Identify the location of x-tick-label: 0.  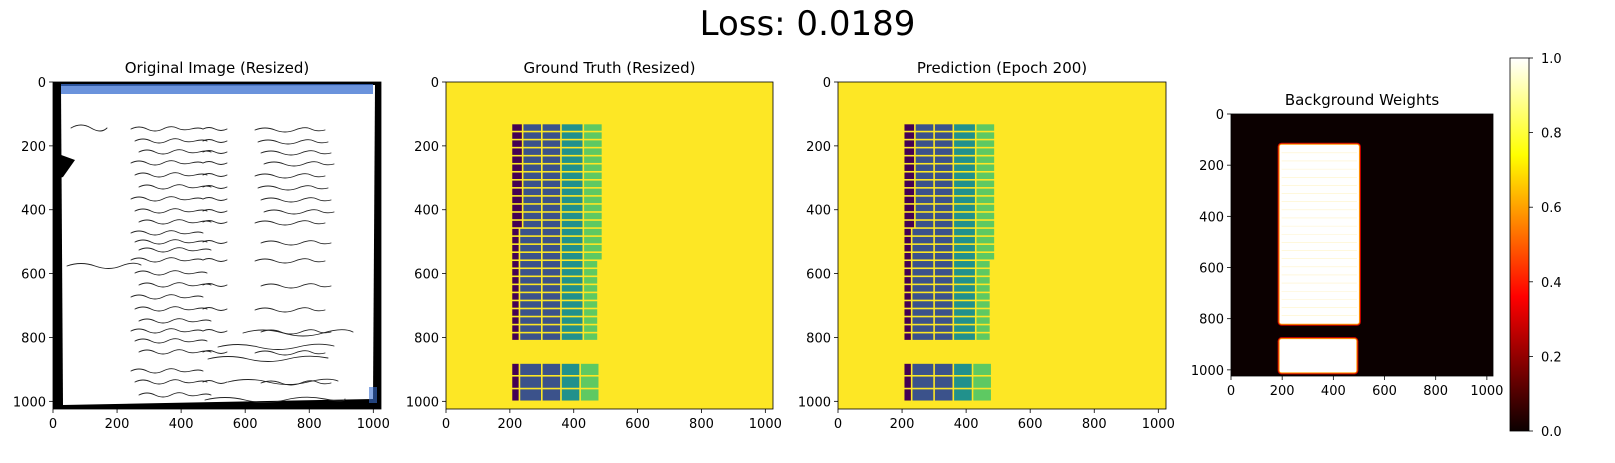
(838, 424).